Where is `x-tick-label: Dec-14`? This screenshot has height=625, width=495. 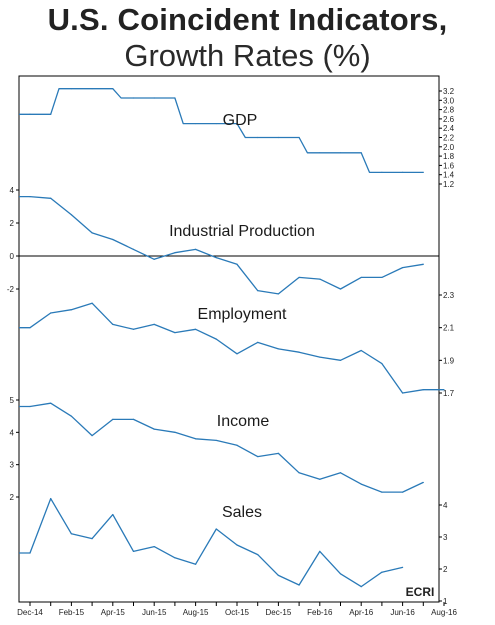 x-tick-label: Dec-14 is located at coordinates (30, 612).